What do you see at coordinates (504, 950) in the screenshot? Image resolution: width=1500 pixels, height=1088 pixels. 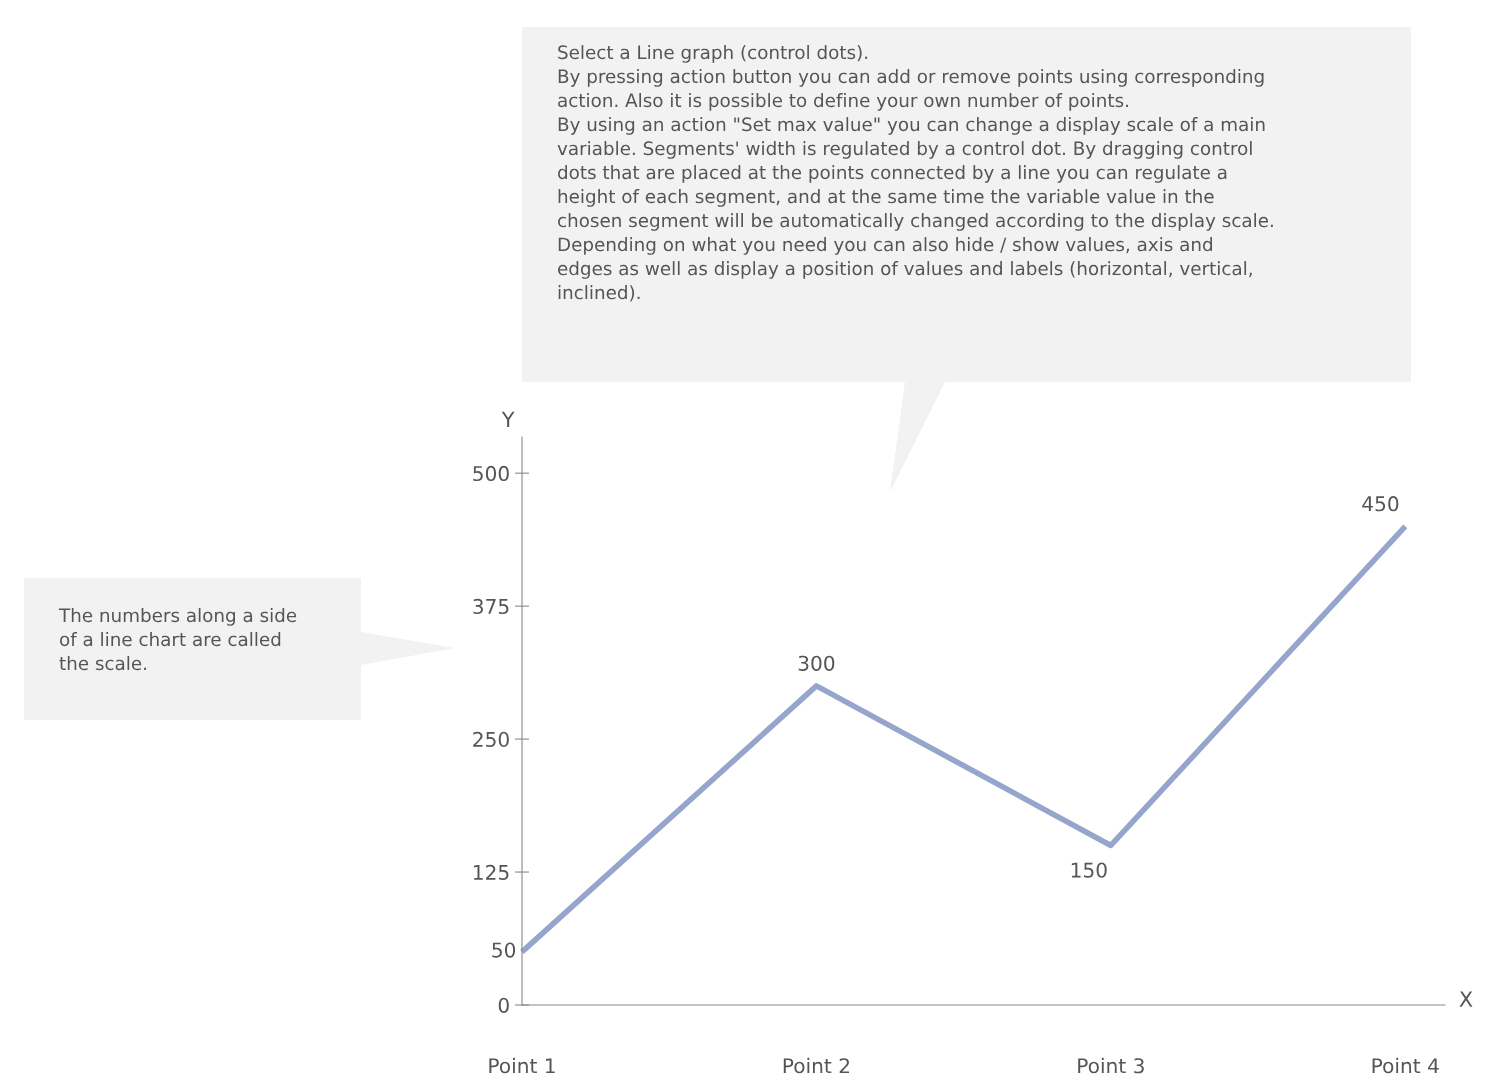 I see `data-label: 50` at bounding box center [504, 950].